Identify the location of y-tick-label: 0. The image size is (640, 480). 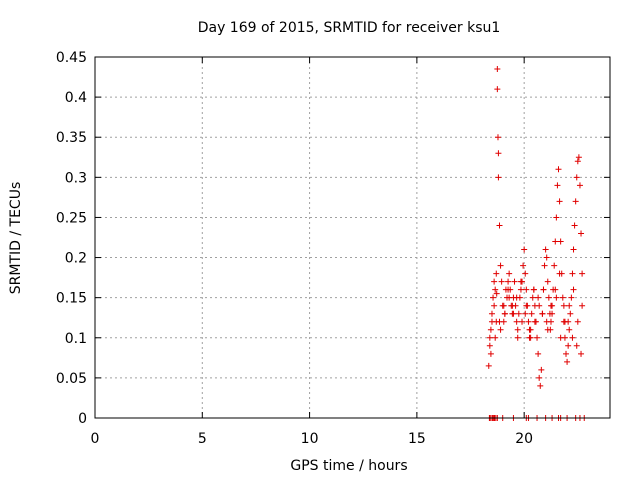
(82, 419).